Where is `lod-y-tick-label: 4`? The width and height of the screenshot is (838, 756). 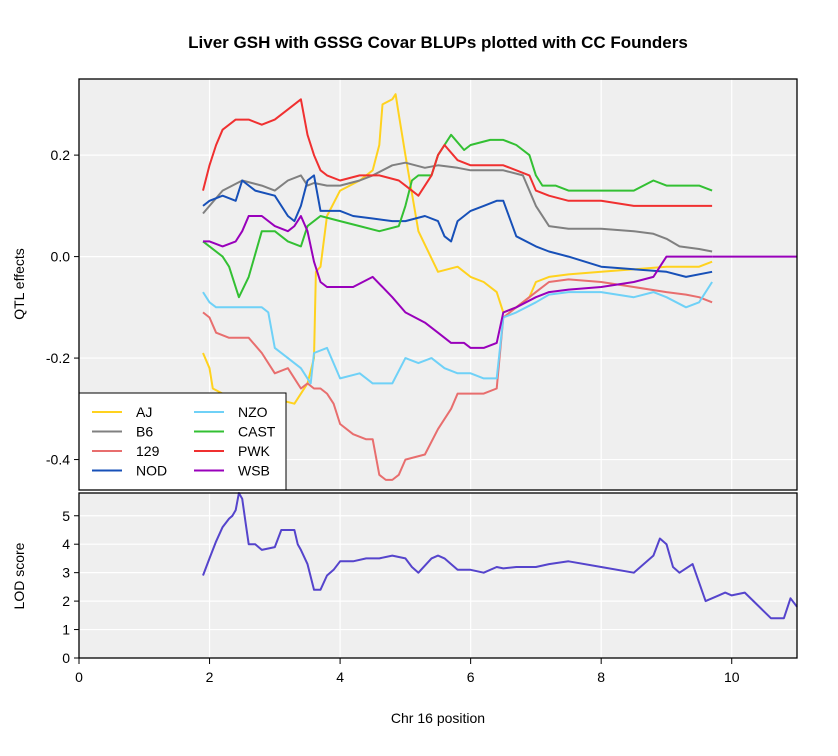
lod-y-tick-label: 4 is located at coordinates (66, 544).